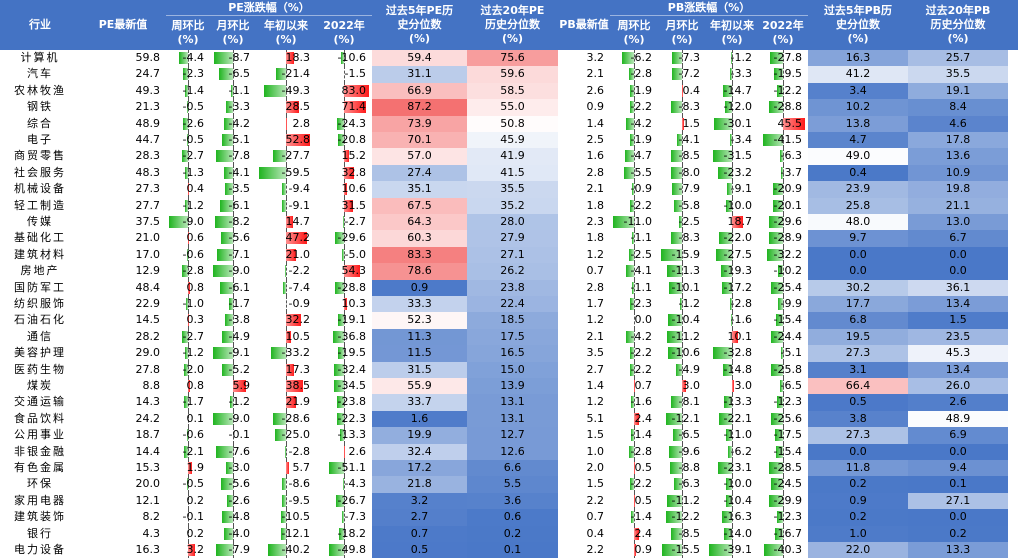  Describe the element at coordinates (286, 156) in the screenshot. I see `cell-pe_ytd-bar: -27.7` at that location.